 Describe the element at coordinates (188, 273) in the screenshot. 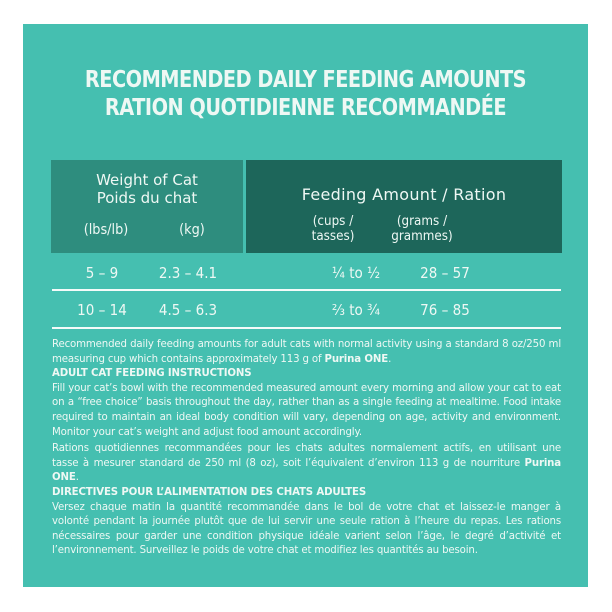

I see `cell-kg: 2.3 – 4.1` at that location.